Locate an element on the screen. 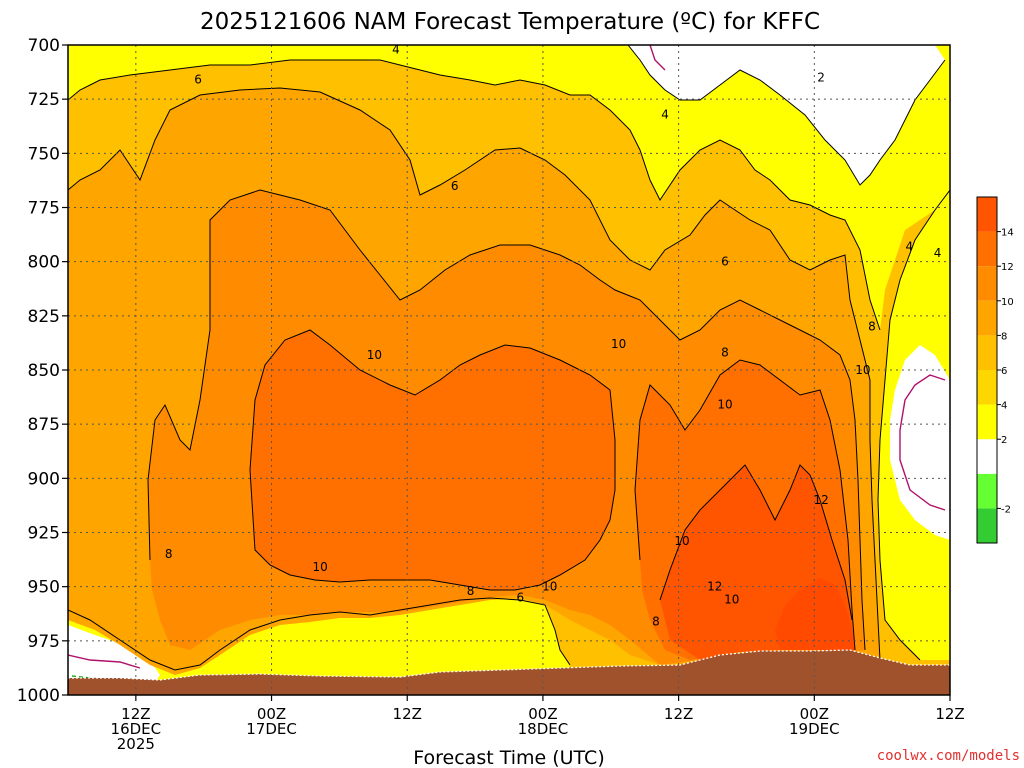 The width and height of the screenshot is (1024, 768). y-tick-label: 1000 is located at coordinates (38, 696).